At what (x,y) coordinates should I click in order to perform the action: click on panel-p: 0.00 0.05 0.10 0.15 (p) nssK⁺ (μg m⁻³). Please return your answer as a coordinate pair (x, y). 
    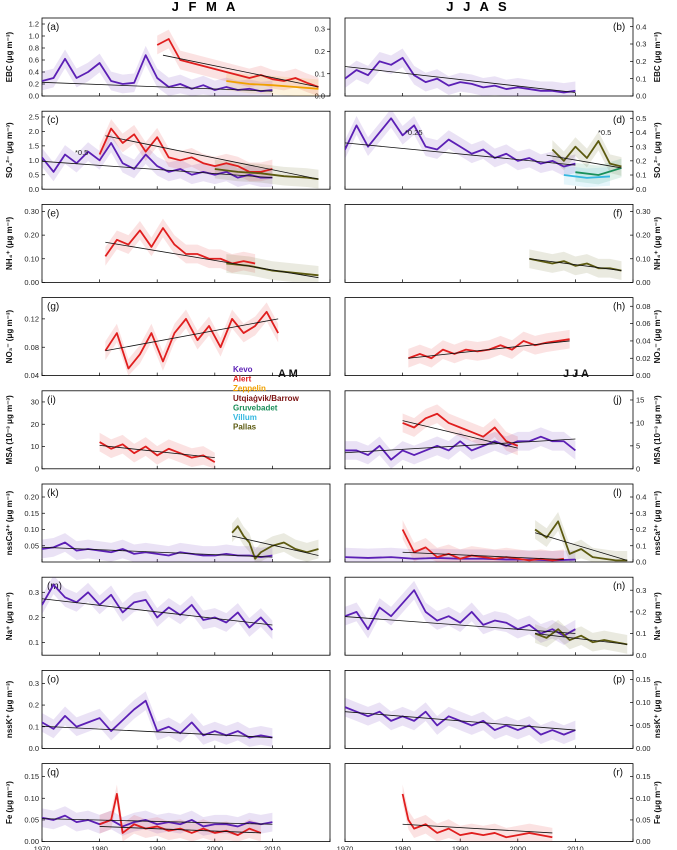
    Looking at the image, I should click on (503, 711).